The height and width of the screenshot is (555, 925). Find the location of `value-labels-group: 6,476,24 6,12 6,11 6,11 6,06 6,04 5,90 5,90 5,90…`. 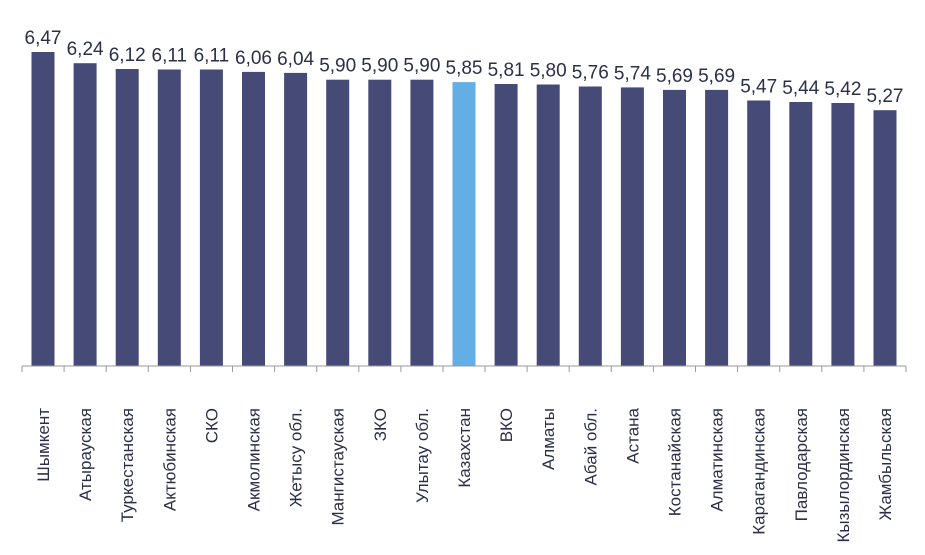

value-labels-group: 6,476,24 6,12 6,11 6,11 6,06 6,04 5,90 5,90 5,90… is located at coordinates (464, 67).